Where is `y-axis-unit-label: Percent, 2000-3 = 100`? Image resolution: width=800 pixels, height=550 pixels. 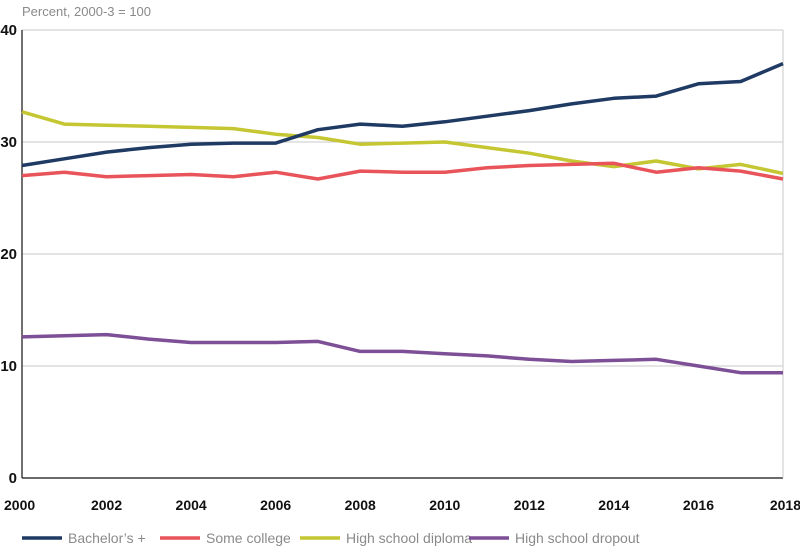 y-axis-unit-label: Percent, 2000-3 = 100 is located at coordinates (86, 11).